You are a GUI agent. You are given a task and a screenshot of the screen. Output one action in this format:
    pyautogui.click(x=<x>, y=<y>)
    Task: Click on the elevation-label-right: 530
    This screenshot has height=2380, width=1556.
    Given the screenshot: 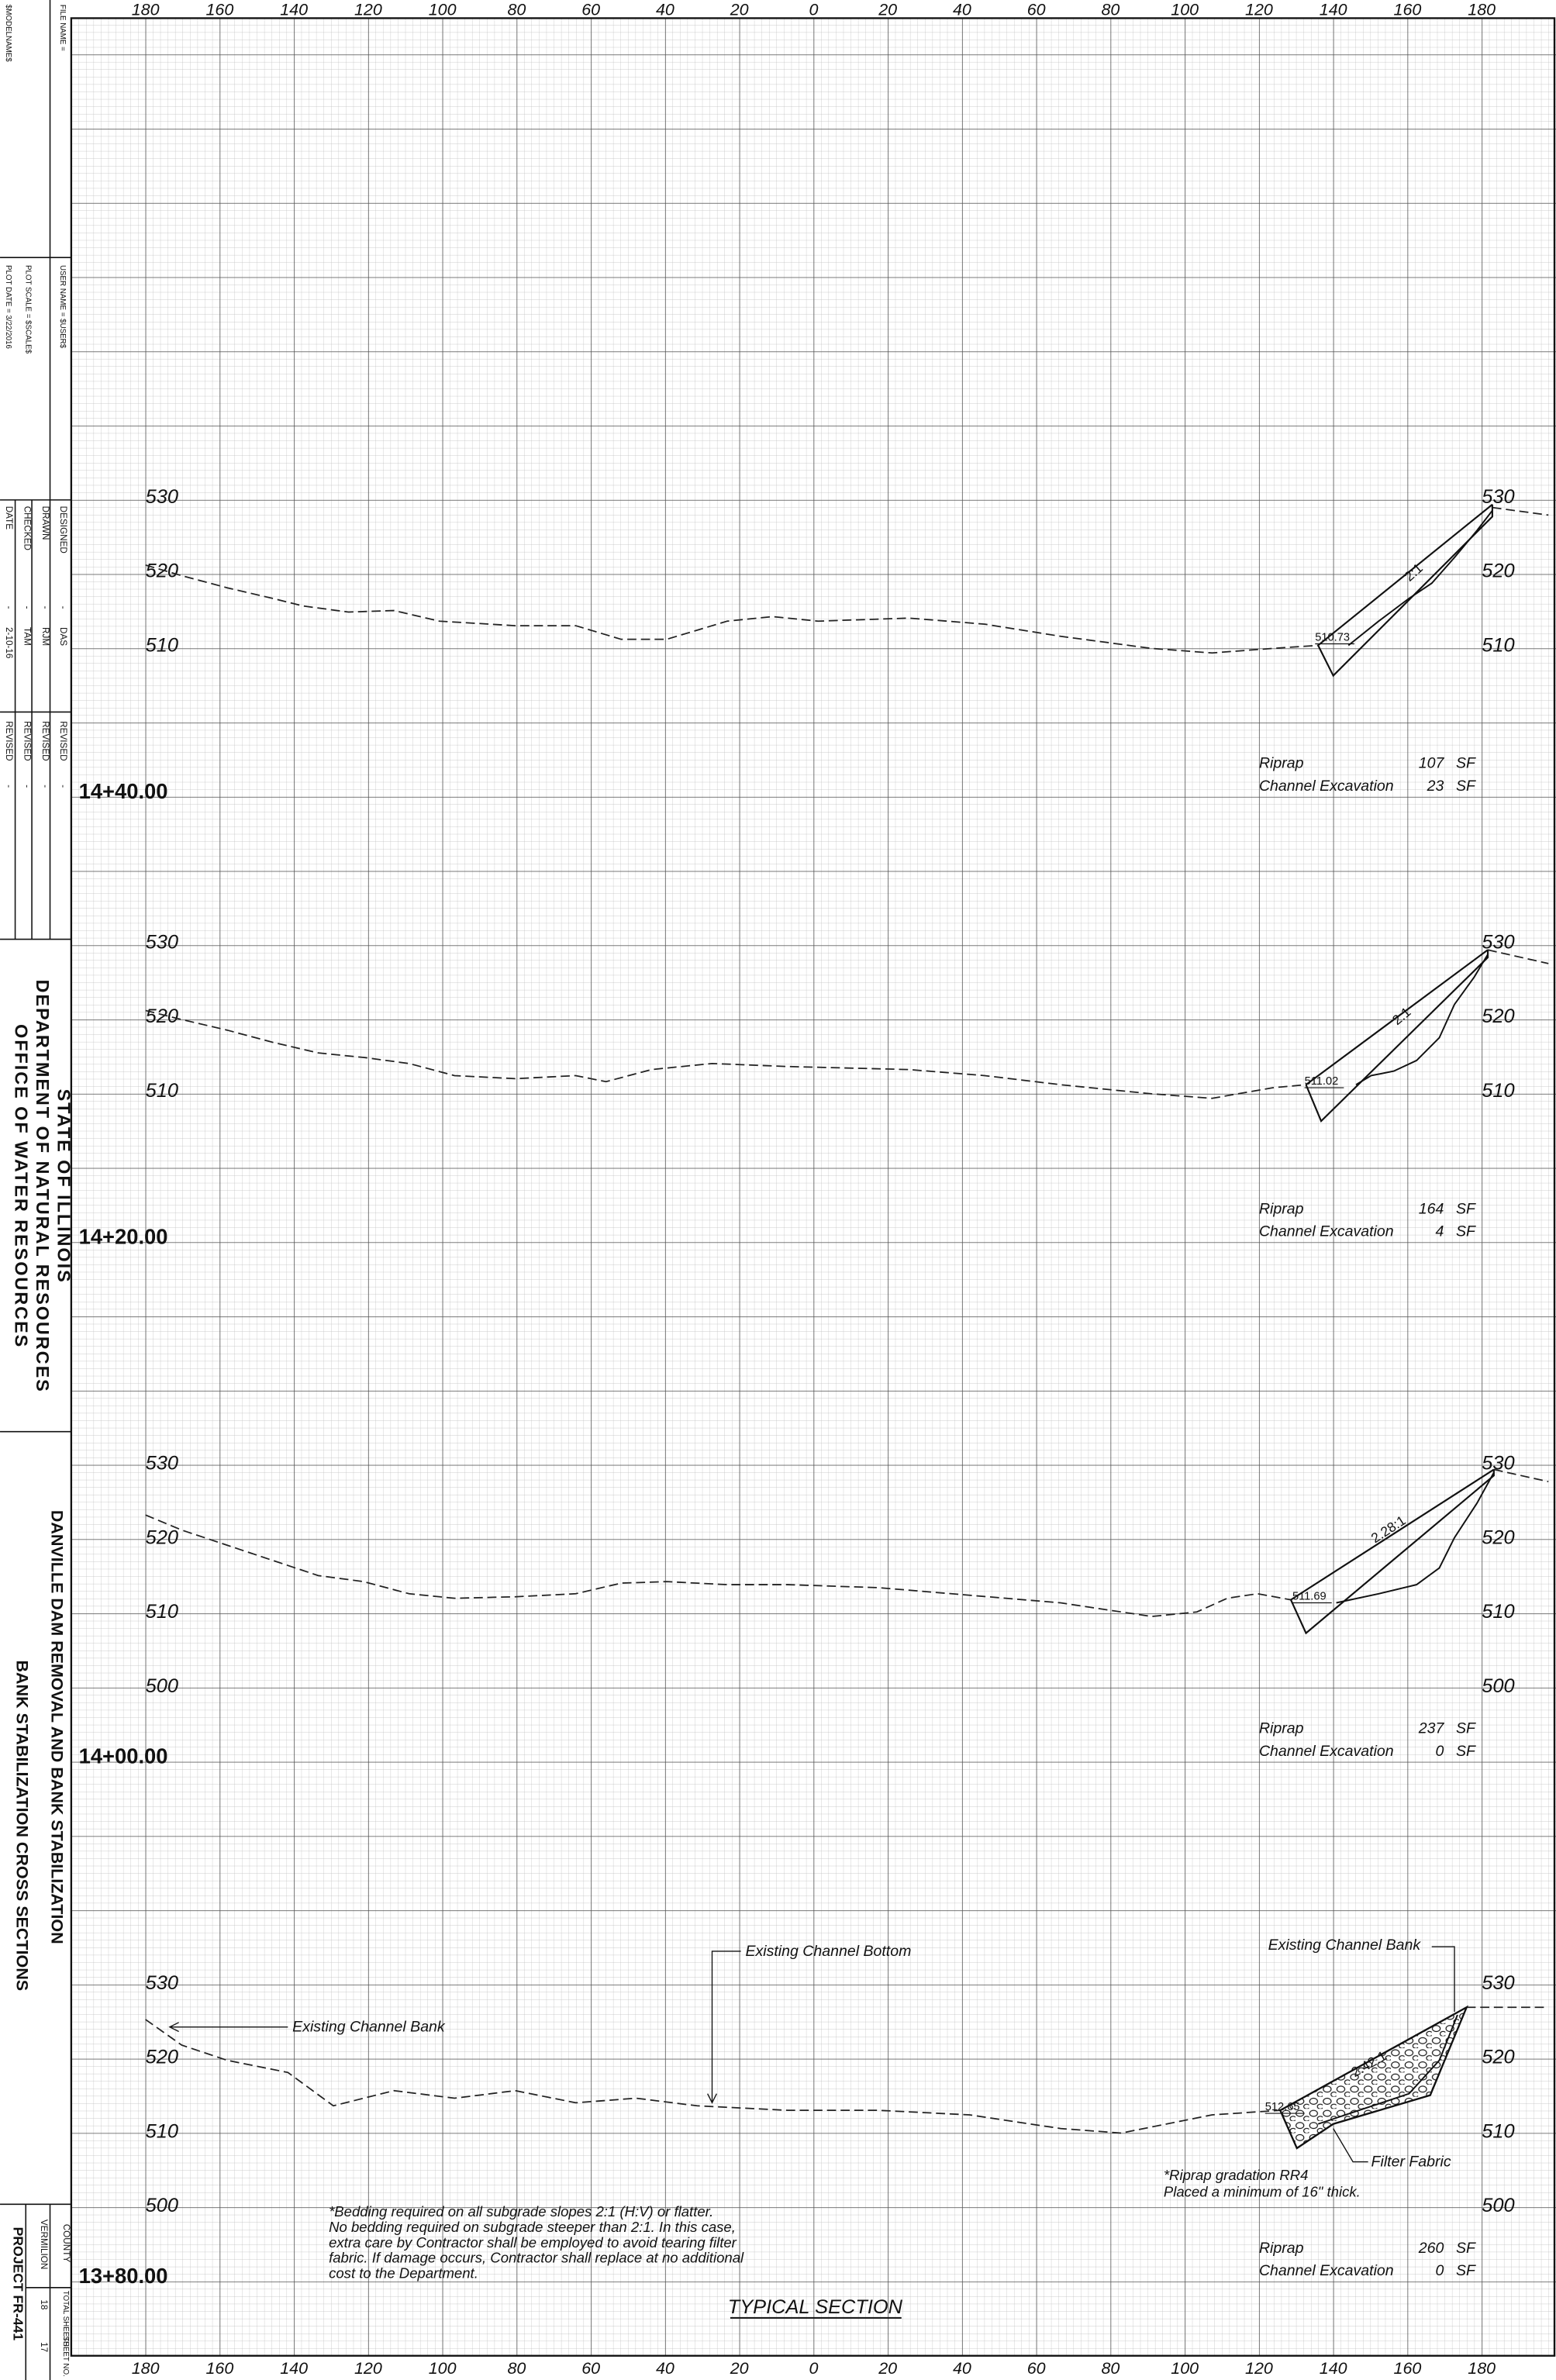 What is the action you would take?
    pyautogui.click(x=1498, y=1983)
    